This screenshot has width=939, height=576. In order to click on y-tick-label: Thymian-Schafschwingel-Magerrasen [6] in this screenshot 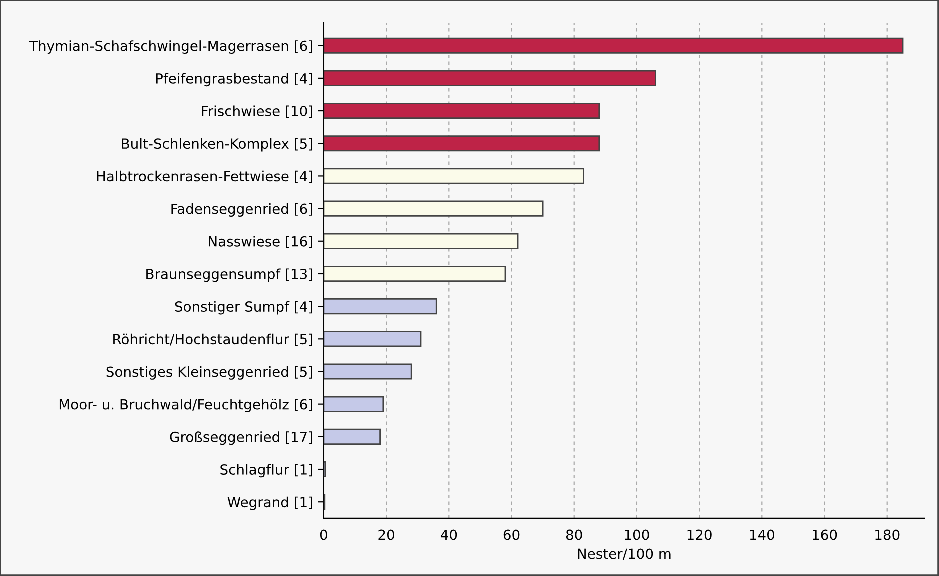, I will do `click(170, 47)`.